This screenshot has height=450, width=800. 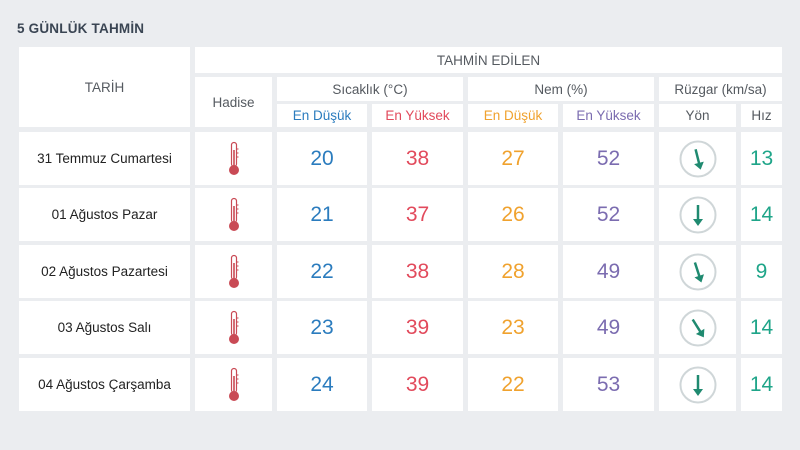 I want to click on row-date-label: 03 Ağustos Salı, so click(x=104, y=327).